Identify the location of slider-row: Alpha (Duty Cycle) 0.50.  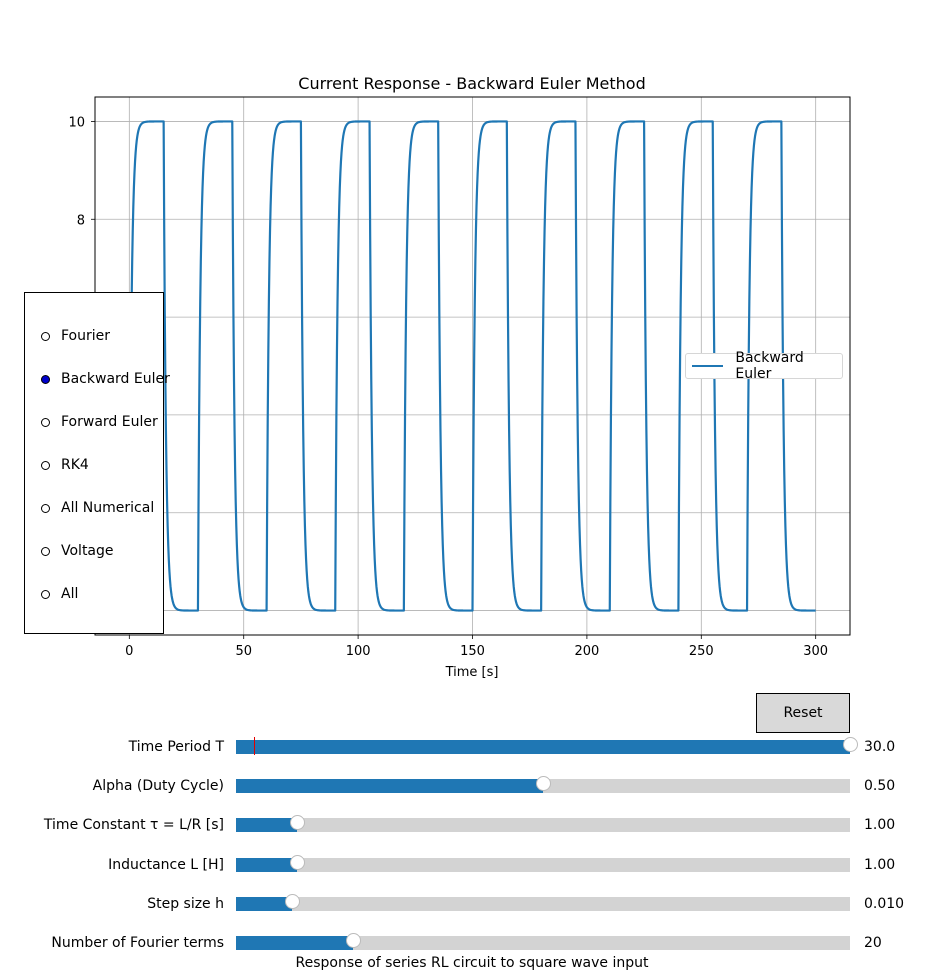
(472, 786).